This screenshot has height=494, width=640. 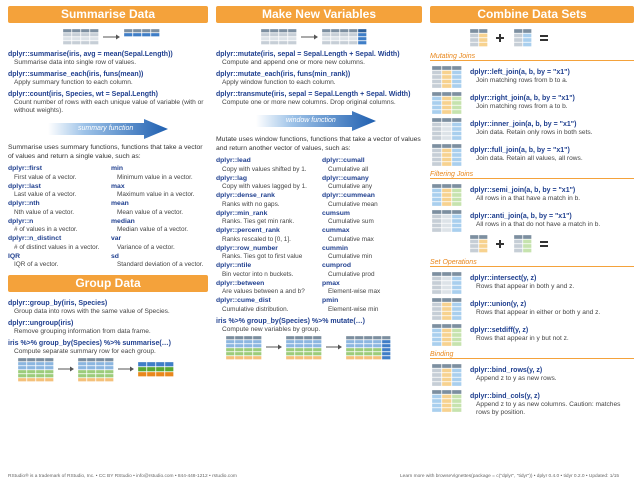 I want to click on section-header: Make New Variables, so click(x=319, y=14).